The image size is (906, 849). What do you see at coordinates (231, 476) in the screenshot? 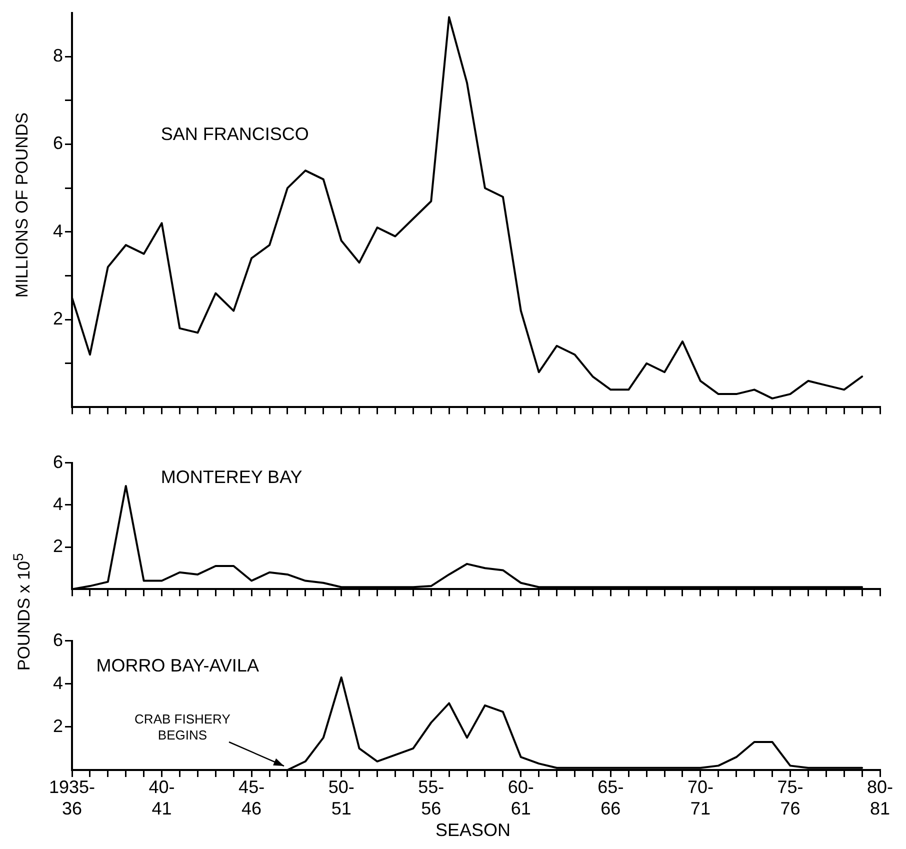
I see `chart-title: MONTEREY BAY` at bounding box center [231, 476].